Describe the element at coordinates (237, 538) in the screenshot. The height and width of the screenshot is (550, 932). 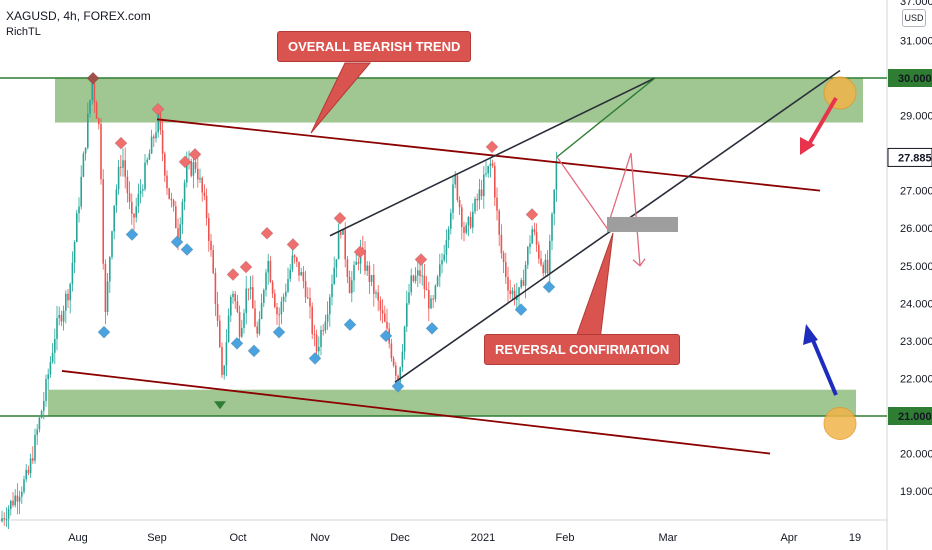
I see `time-tick-label: Oct` at that location.